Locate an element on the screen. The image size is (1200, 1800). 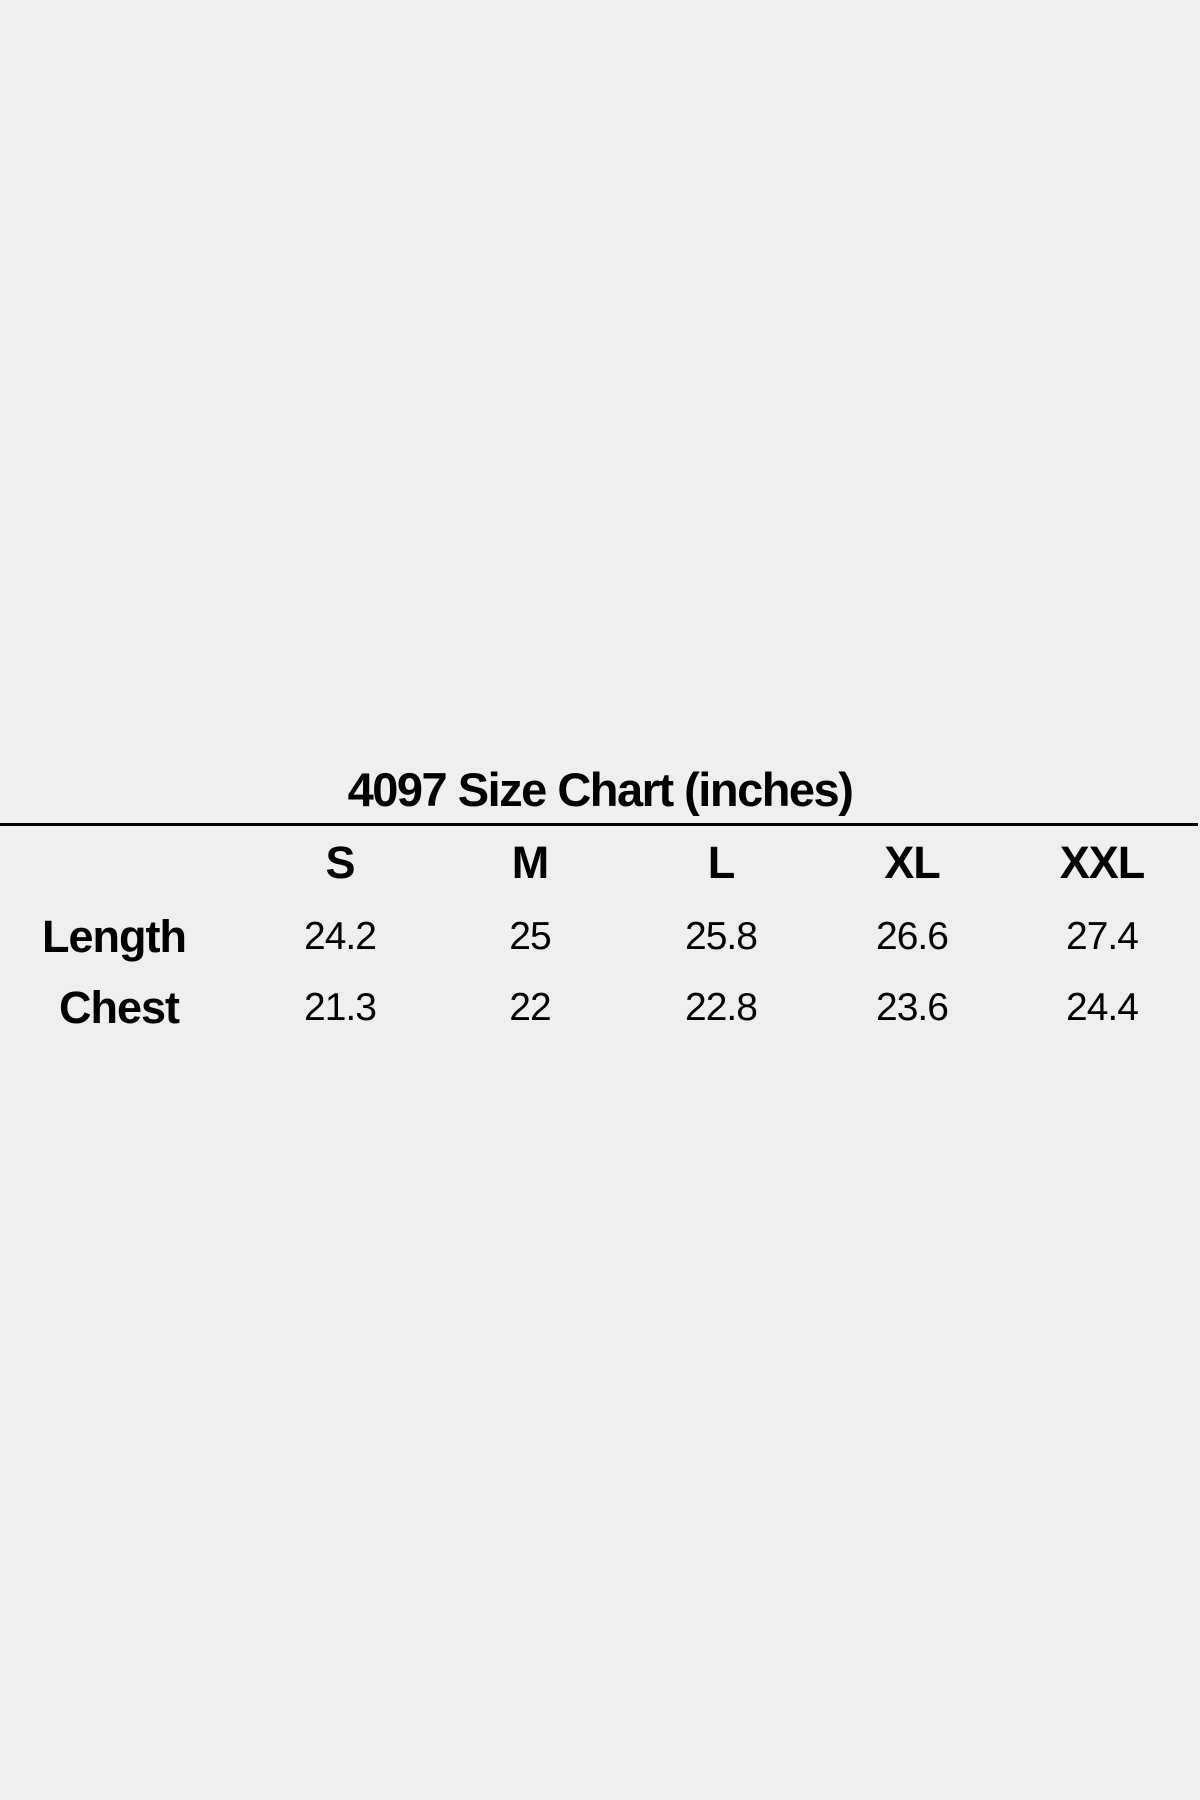
title-divider is located at coordinates (599, 824).